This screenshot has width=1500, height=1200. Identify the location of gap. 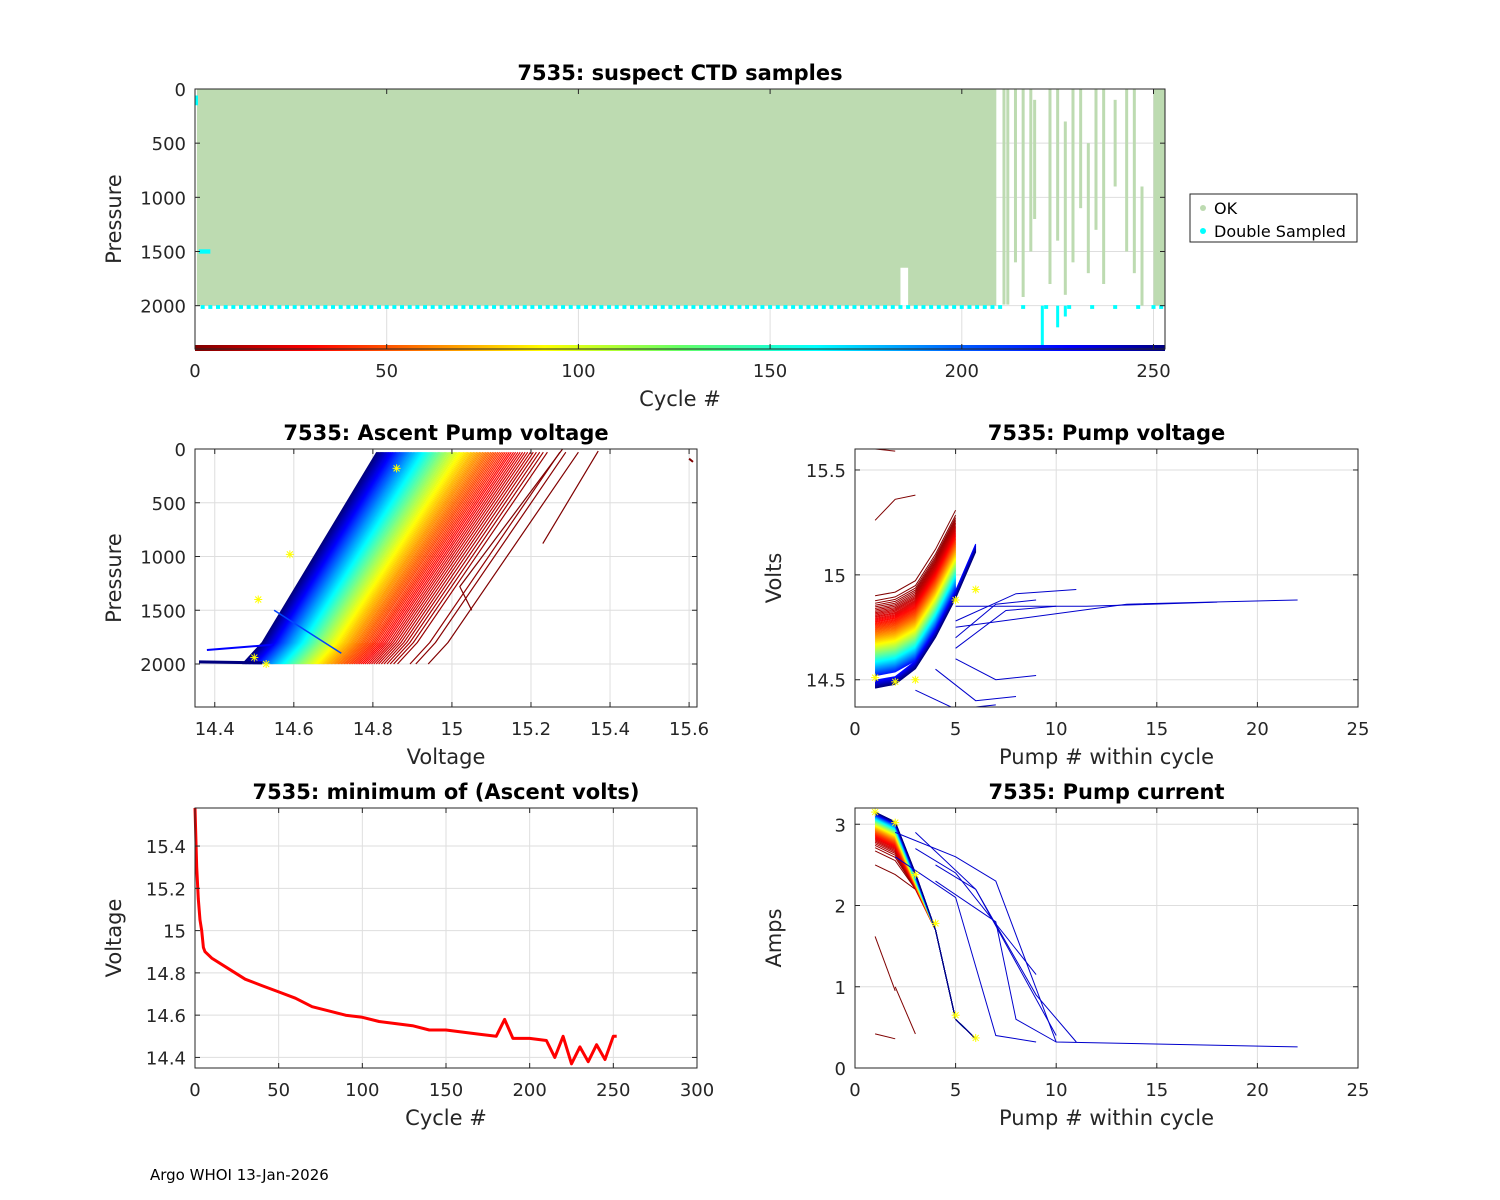
(904, 286).